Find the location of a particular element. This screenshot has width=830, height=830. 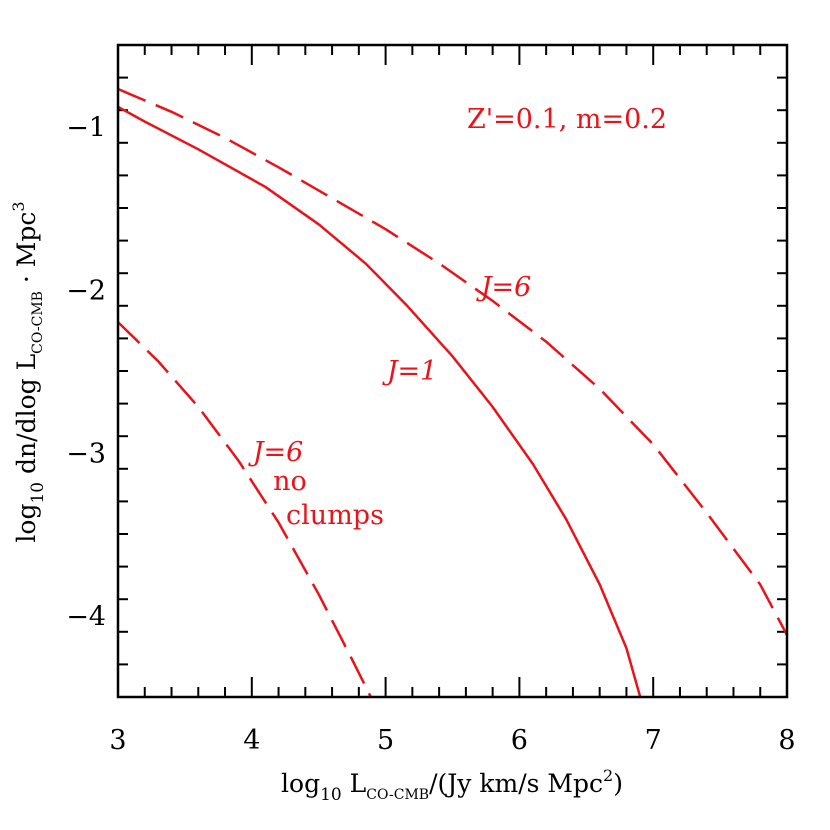

x-axis-title: log10 LCO-CMB/(Jy km/s Mpc2) is located at coordinates (452, 785).